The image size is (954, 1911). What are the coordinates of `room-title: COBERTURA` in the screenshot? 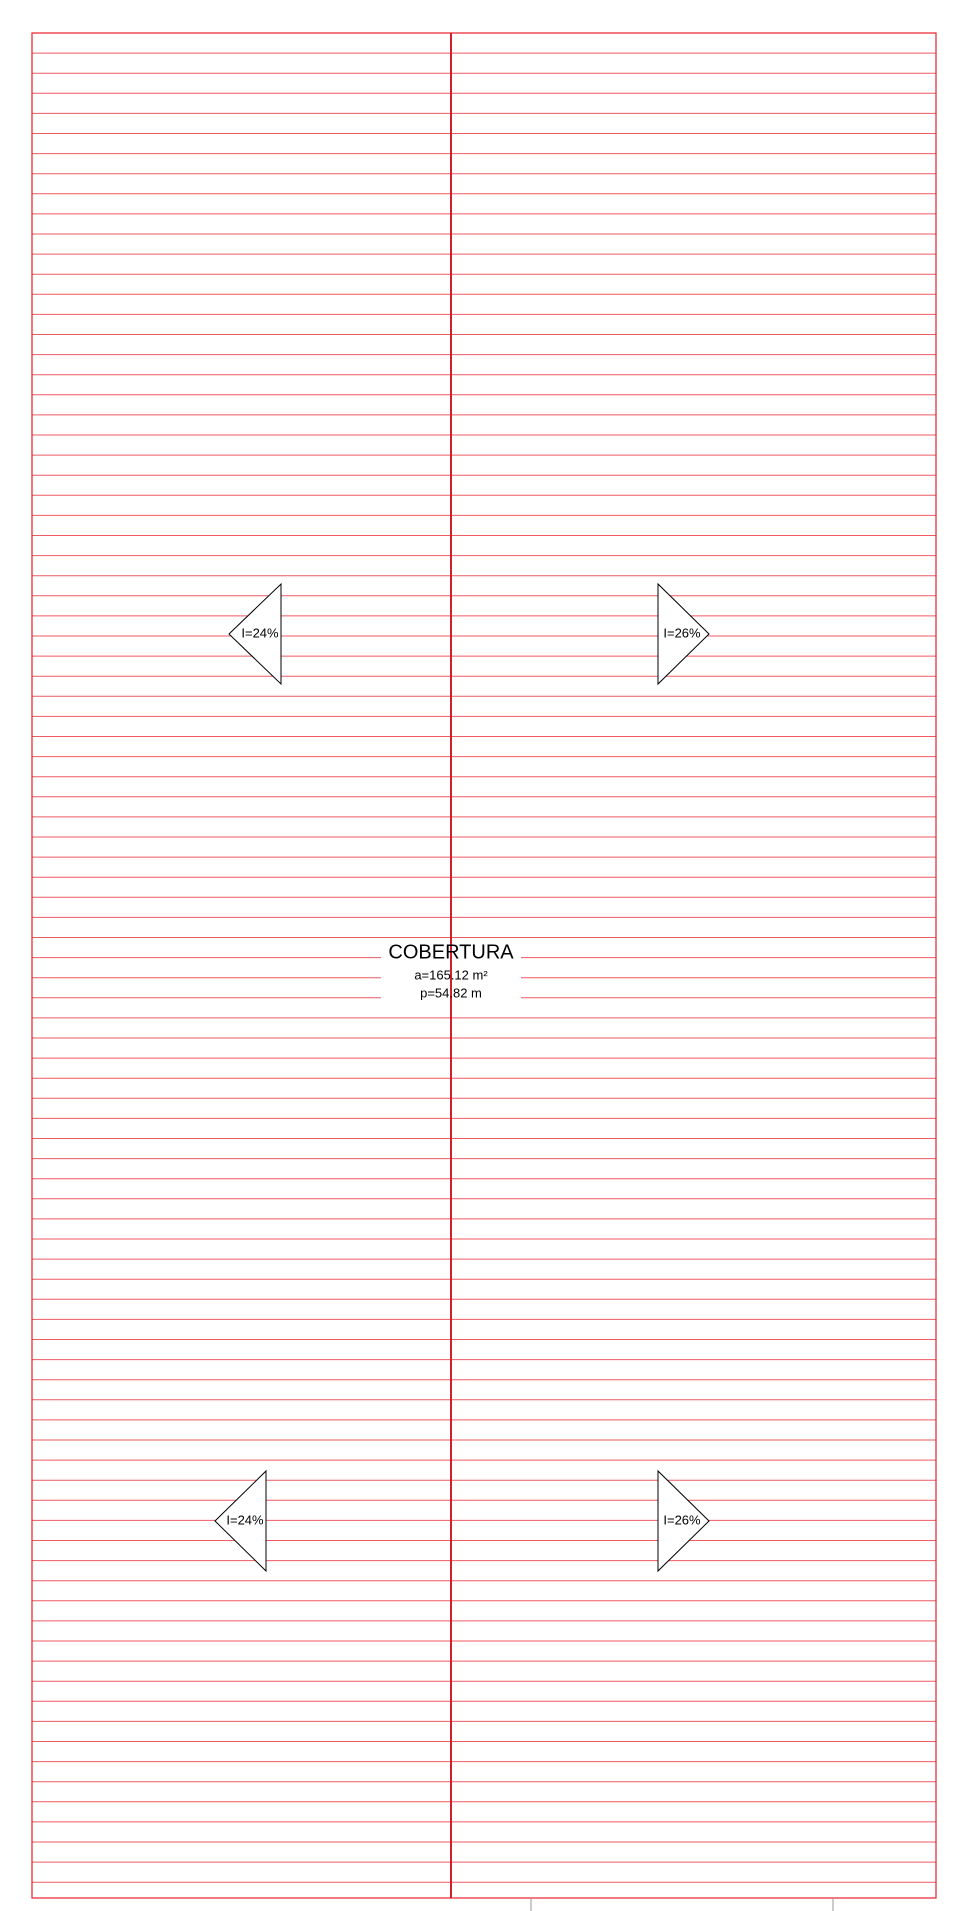 It's located at (451, 952).